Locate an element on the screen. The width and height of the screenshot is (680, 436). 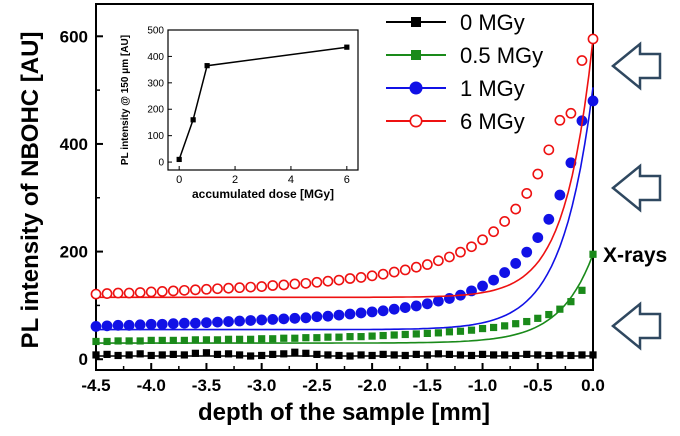
legend-marker-1-mgy is located at coordinates (416, 88).